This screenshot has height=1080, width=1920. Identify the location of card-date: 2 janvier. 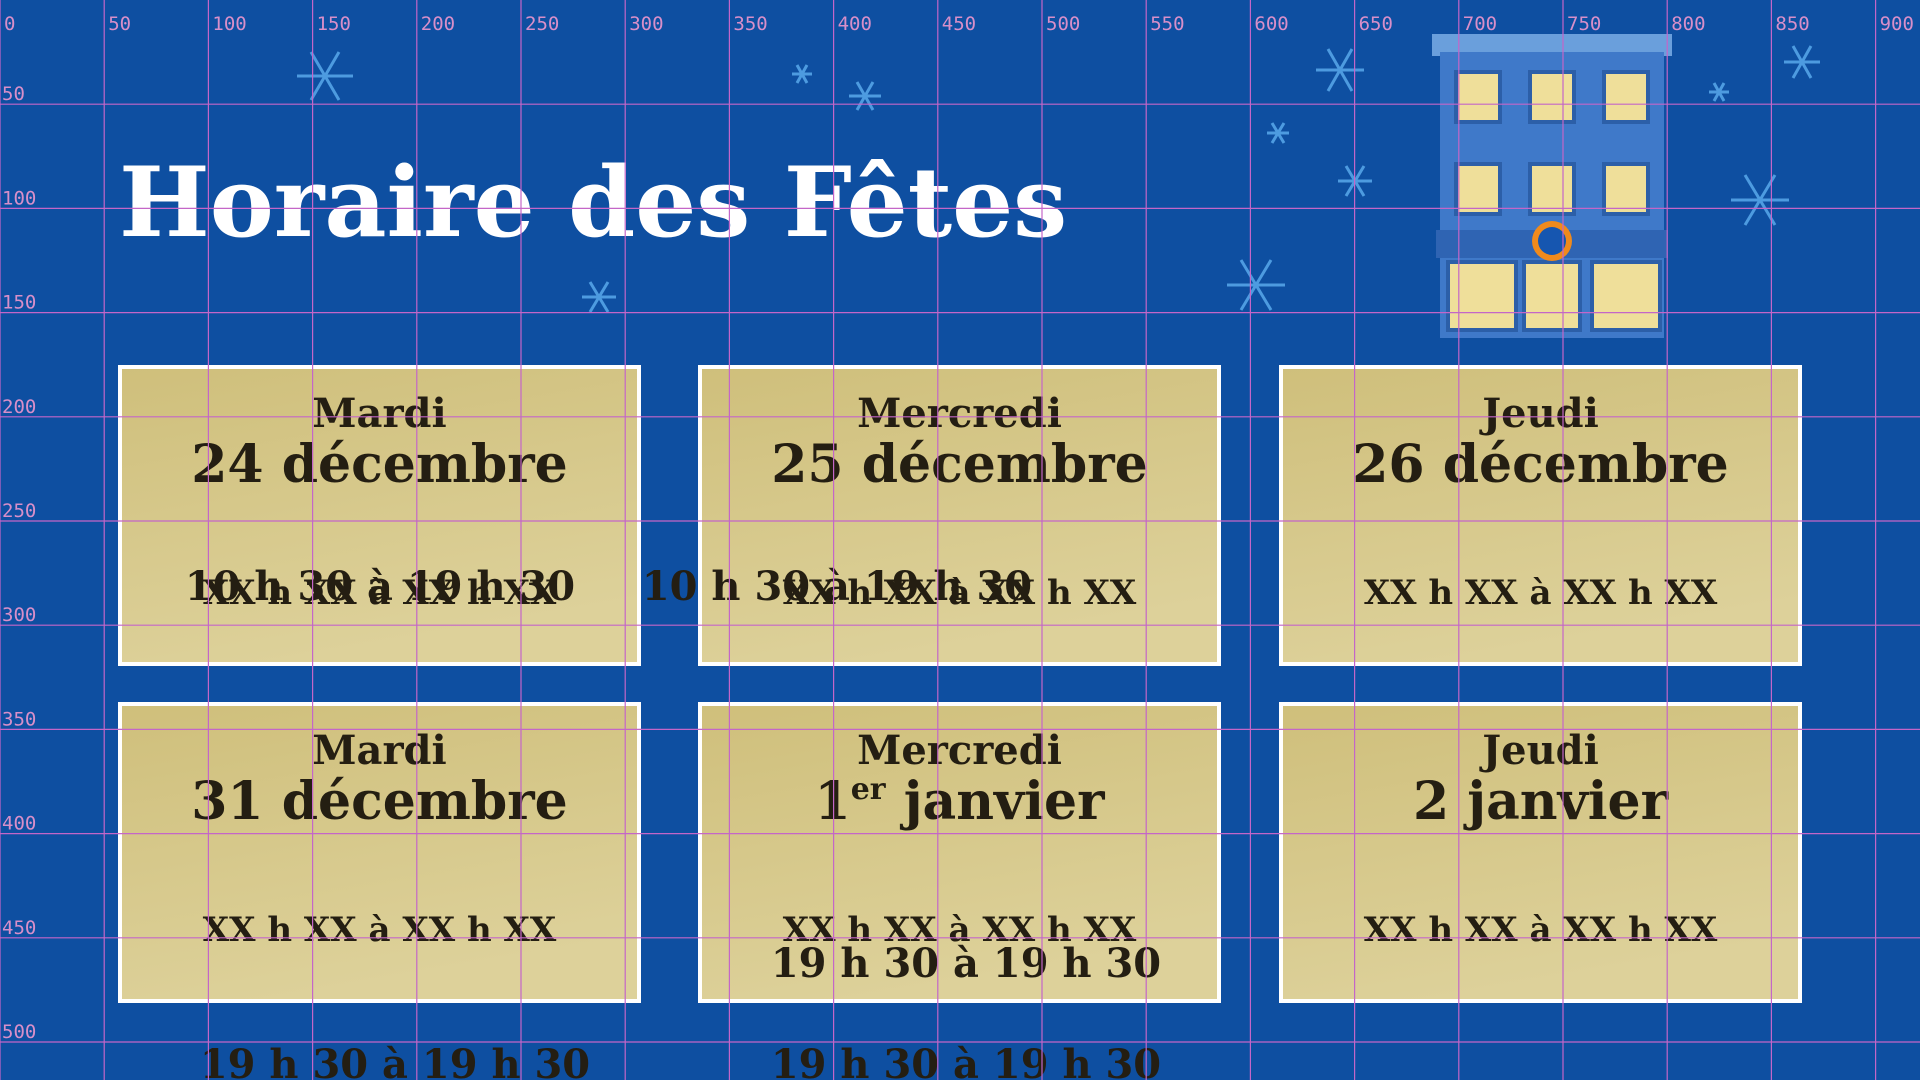
(1541, 801).